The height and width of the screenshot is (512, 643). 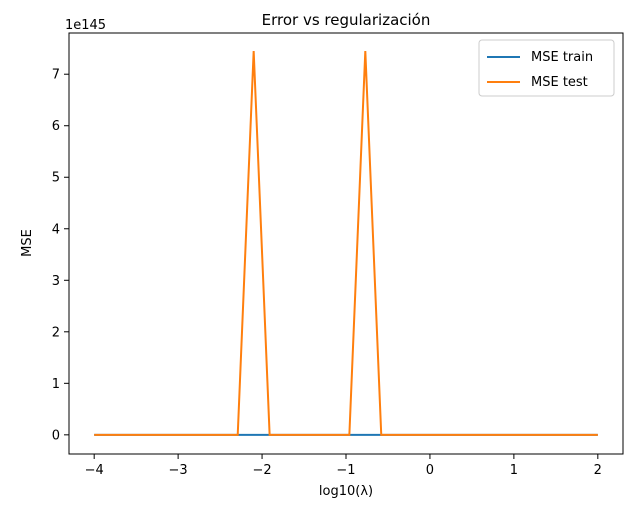 What do you see at coordinates (94, 470) in the screenshot?
I see `x-tick-label: −4` at bounding box center [94, 470].